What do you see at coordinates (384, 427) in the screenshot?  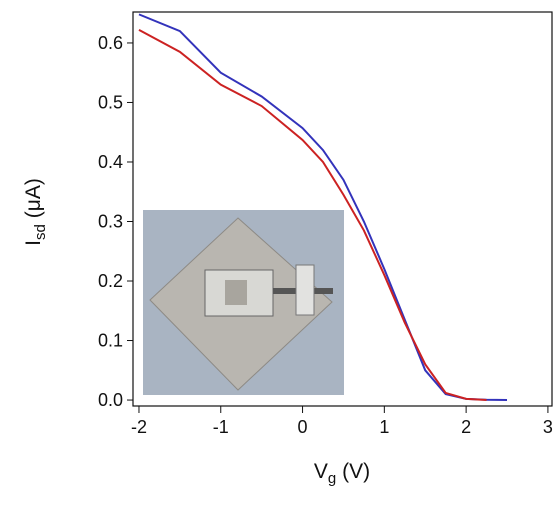 I see `x-tick-label: 1` at bounding box center [384, 427].